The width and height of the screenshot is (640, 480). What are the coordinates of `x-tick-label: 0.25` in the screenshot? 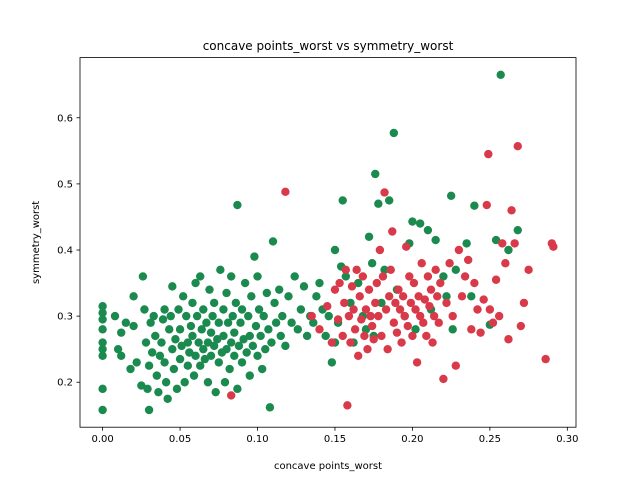 It's located at (490, 439).